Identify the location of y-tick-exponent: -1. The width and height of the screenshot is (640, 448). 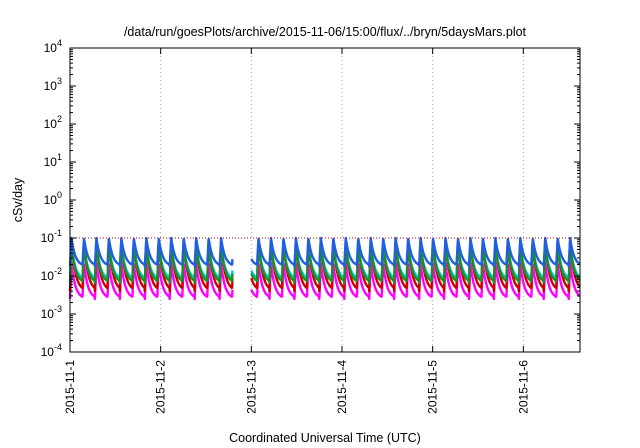
(58, 233).